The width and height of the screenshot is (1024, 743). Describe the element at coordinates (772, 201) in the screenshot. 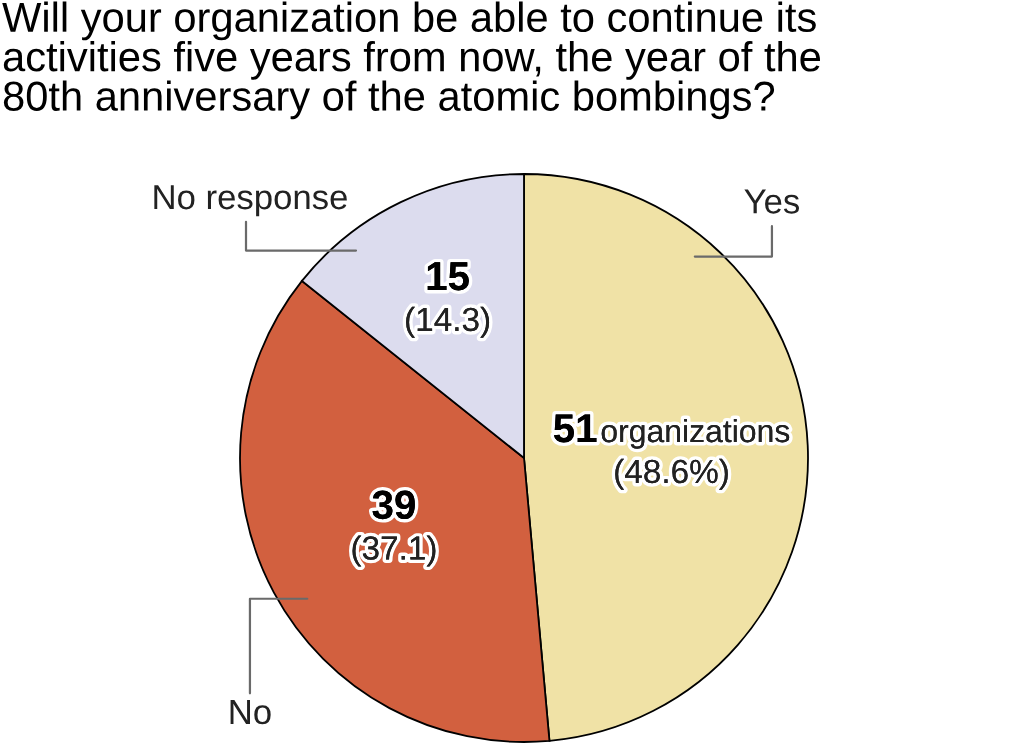

I see `slice-label: Yes` at that location.